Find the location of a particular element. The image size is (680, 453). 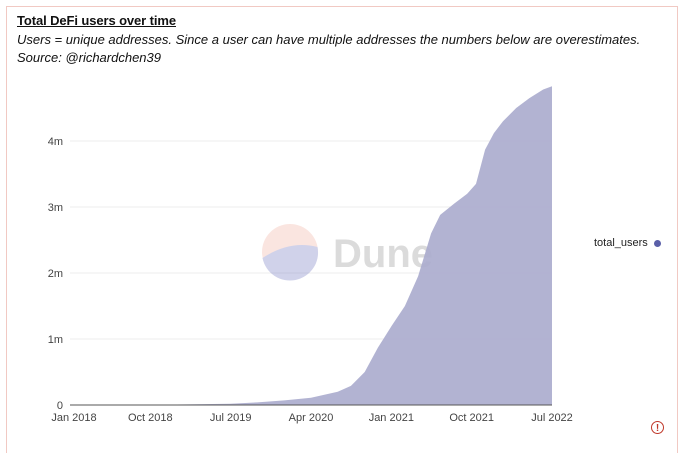

warning-icon: ! is located at coordinates (657, 427).